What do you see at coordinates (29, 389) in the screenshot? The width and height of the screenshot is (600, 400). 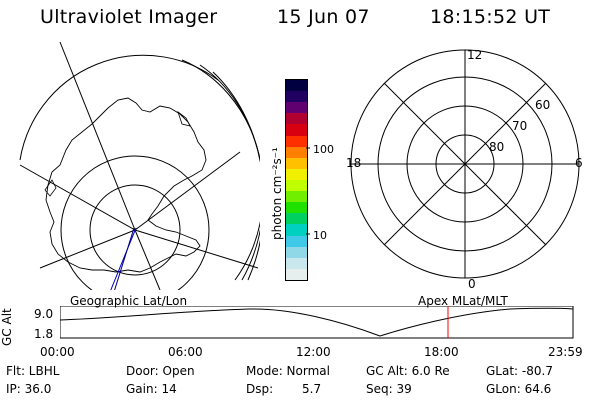 I see `ip-status: IP: 36.0` at bounding box center [29, 389].